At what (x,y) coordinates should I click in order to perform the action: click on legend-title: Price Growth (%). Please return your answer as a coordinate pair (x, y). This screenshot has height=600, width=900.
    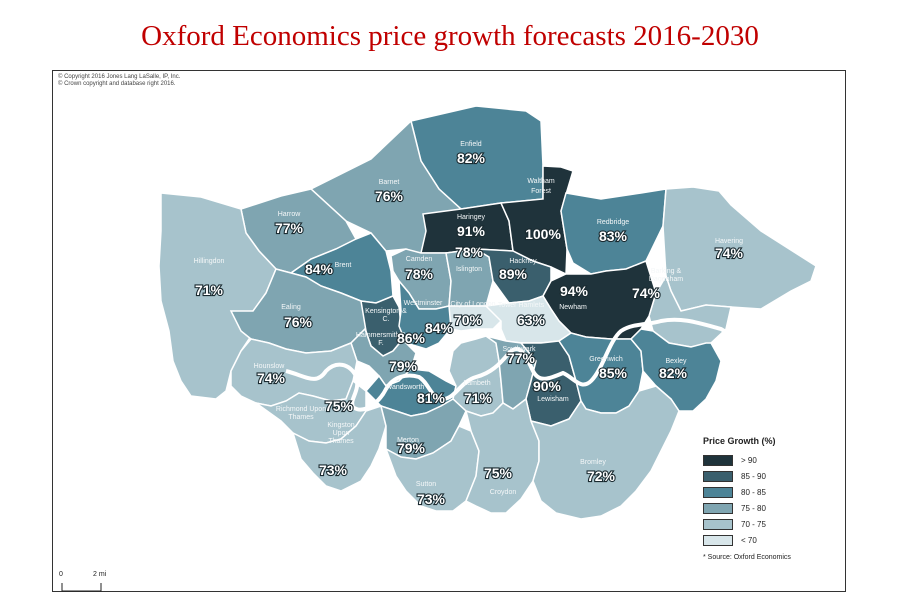
    Looking at the image, I should click on (739, 441).